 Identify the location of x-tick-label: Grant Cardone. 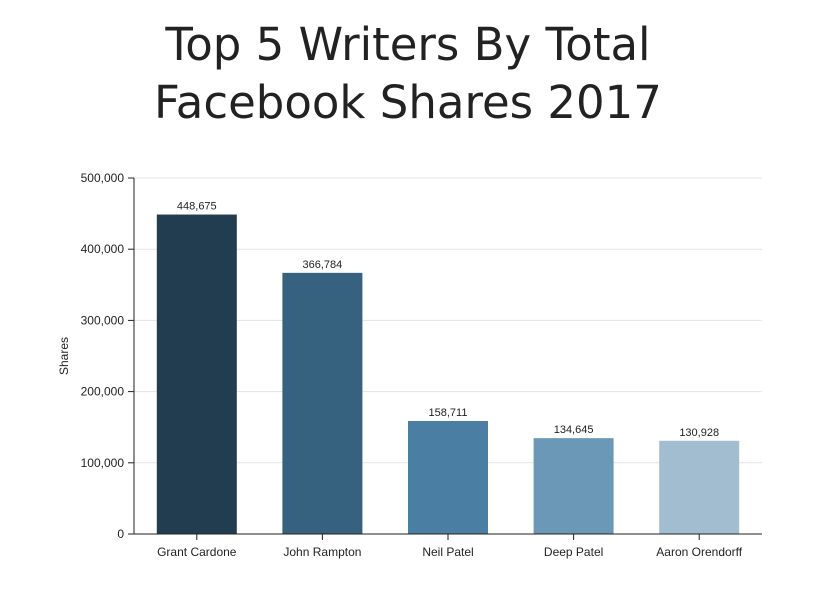
(197, 552).